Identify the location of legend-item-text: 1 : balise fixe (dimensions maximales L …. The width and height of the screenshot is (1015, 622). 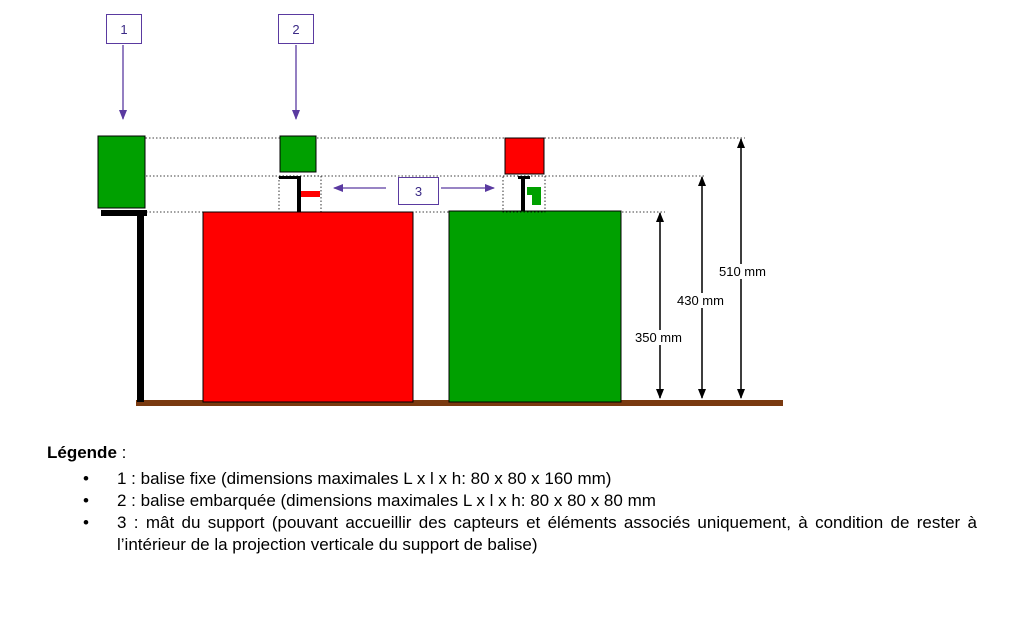
(364, 478).